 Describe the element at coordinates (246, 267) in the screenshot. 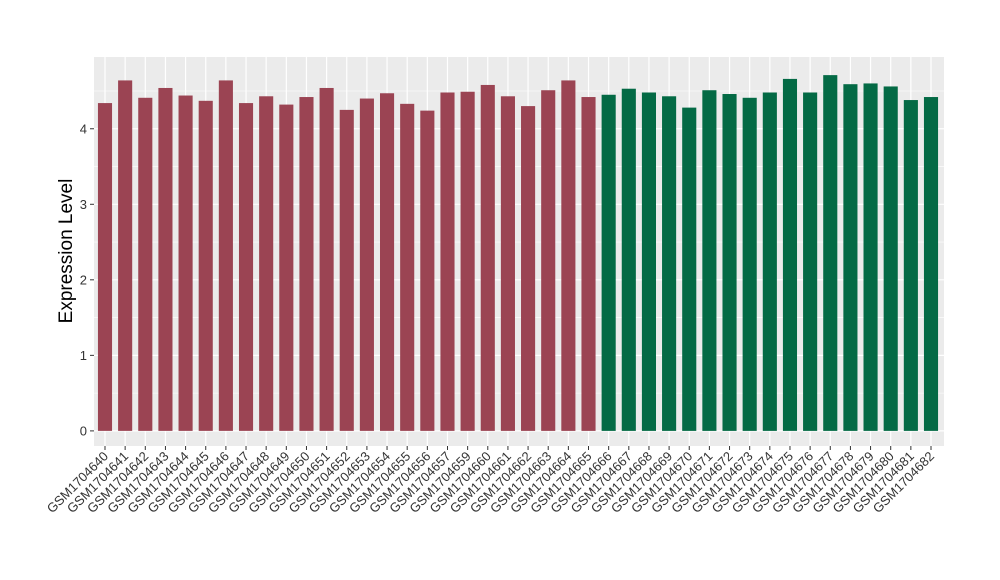

I see `bar-GSM1704647` at that location.